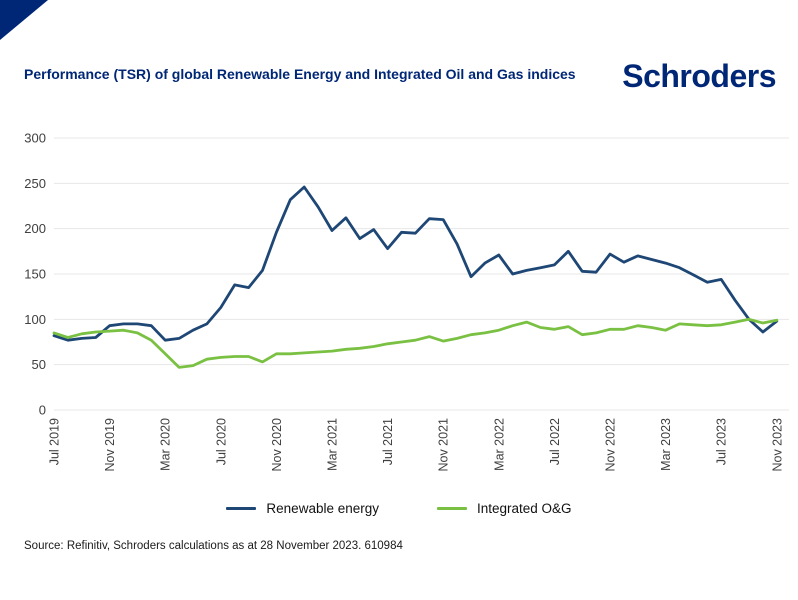 The width and height of the screenshot is (798, 600). Describe the element at coordinates (35, 228) in the screenshot. I see `y-tick-label: 200` at that location.